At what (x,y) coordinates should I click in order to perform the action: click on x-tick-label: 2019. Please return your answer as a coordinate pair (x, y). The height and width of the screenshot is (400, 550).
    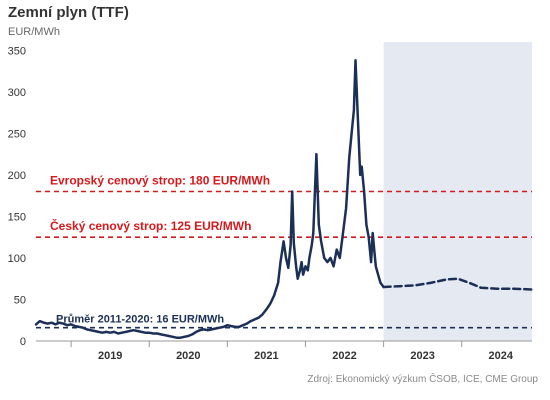
    Looking at the image, I should click on (110, 356).